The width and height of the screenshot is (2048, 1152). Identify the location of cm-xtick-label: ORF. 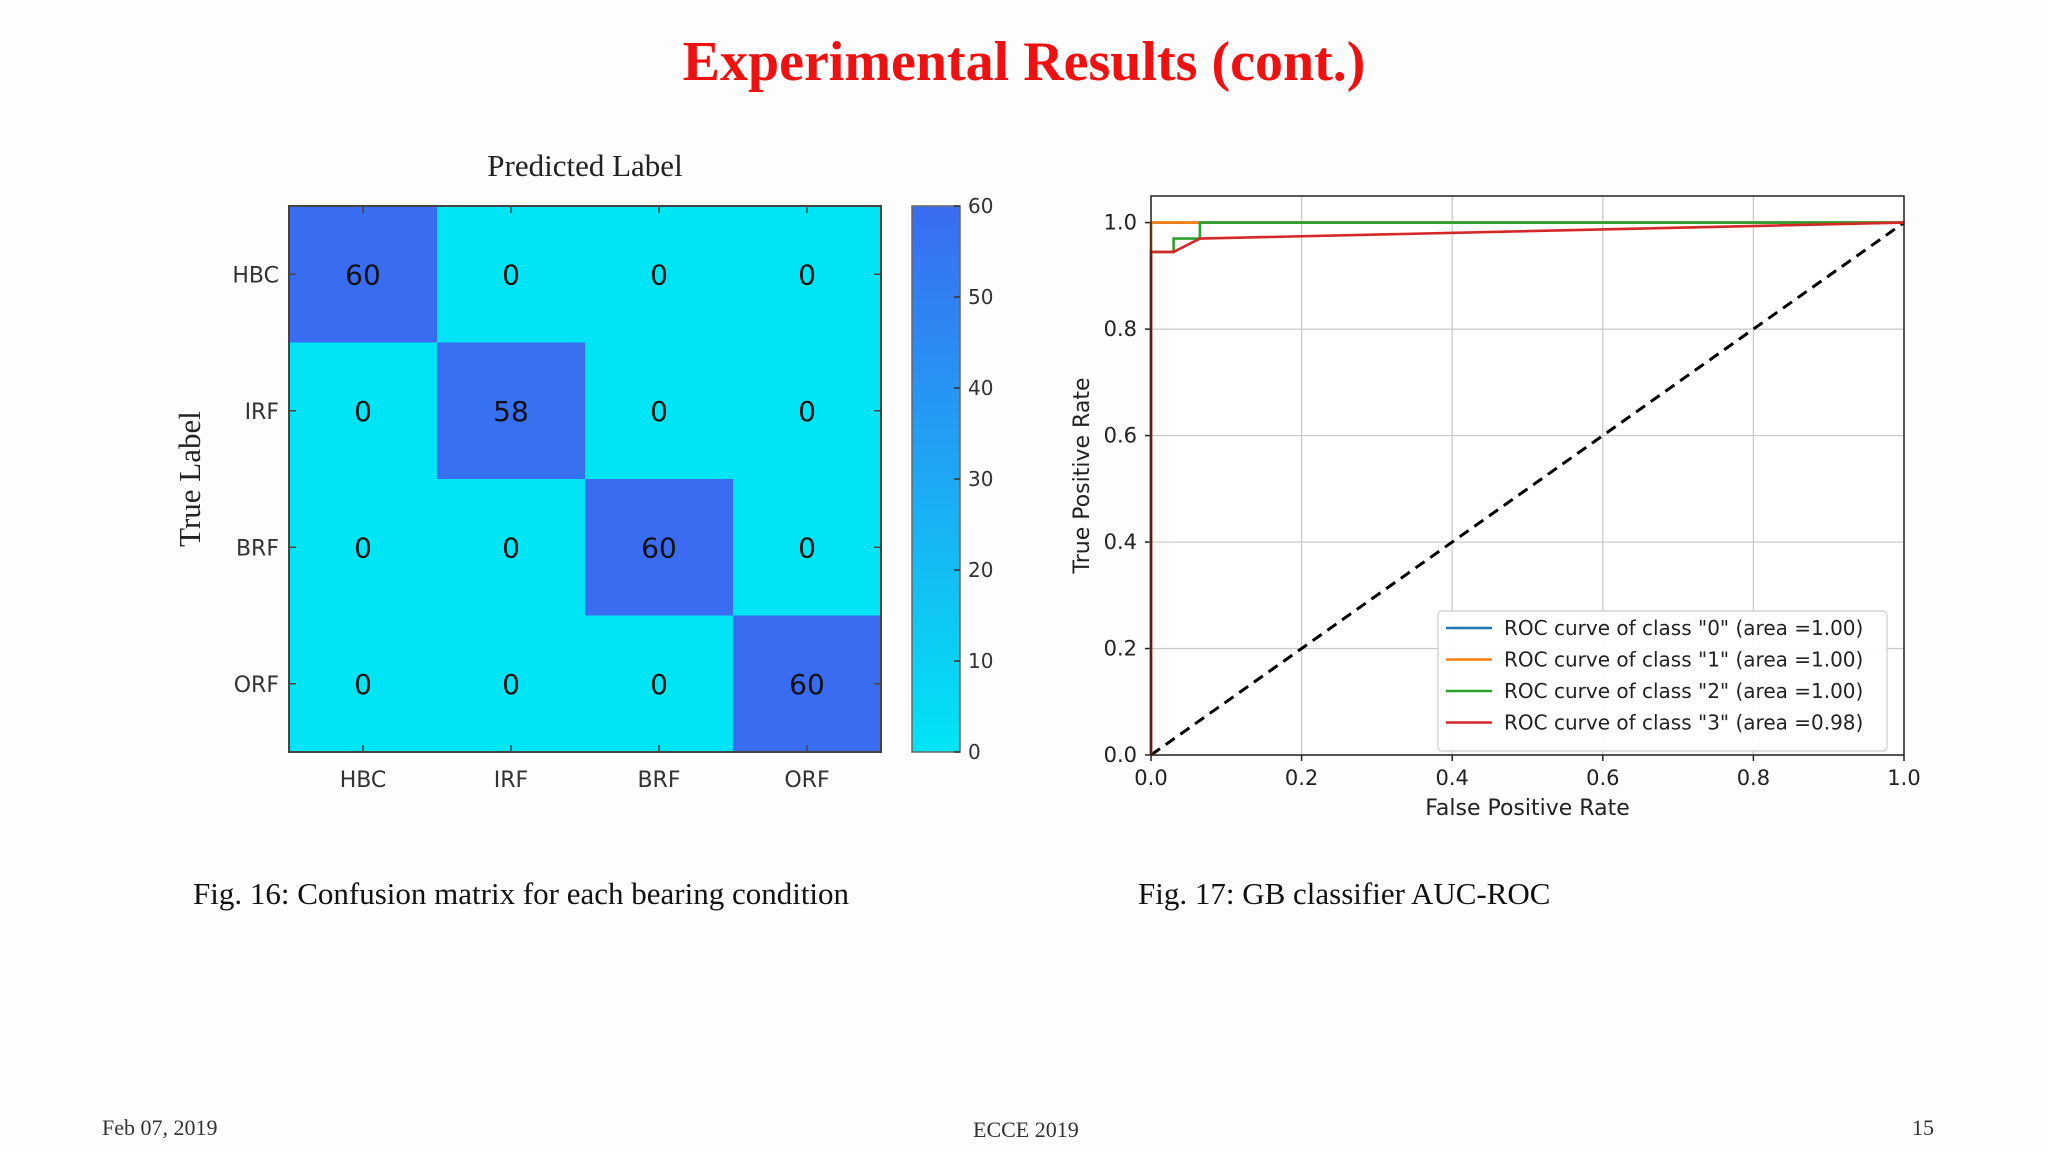
(806, 780).